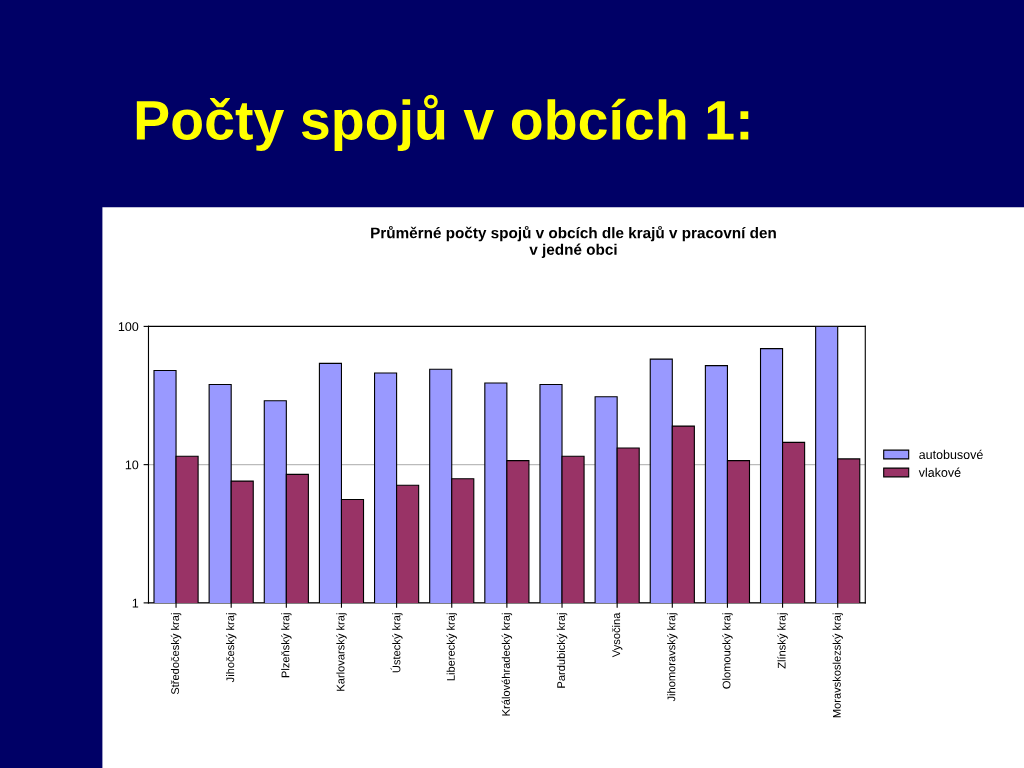 The width and height of the screenshot is (1024, 768). I want to click on x-tick-label: Karlovarský kraj, so click(341, 652).